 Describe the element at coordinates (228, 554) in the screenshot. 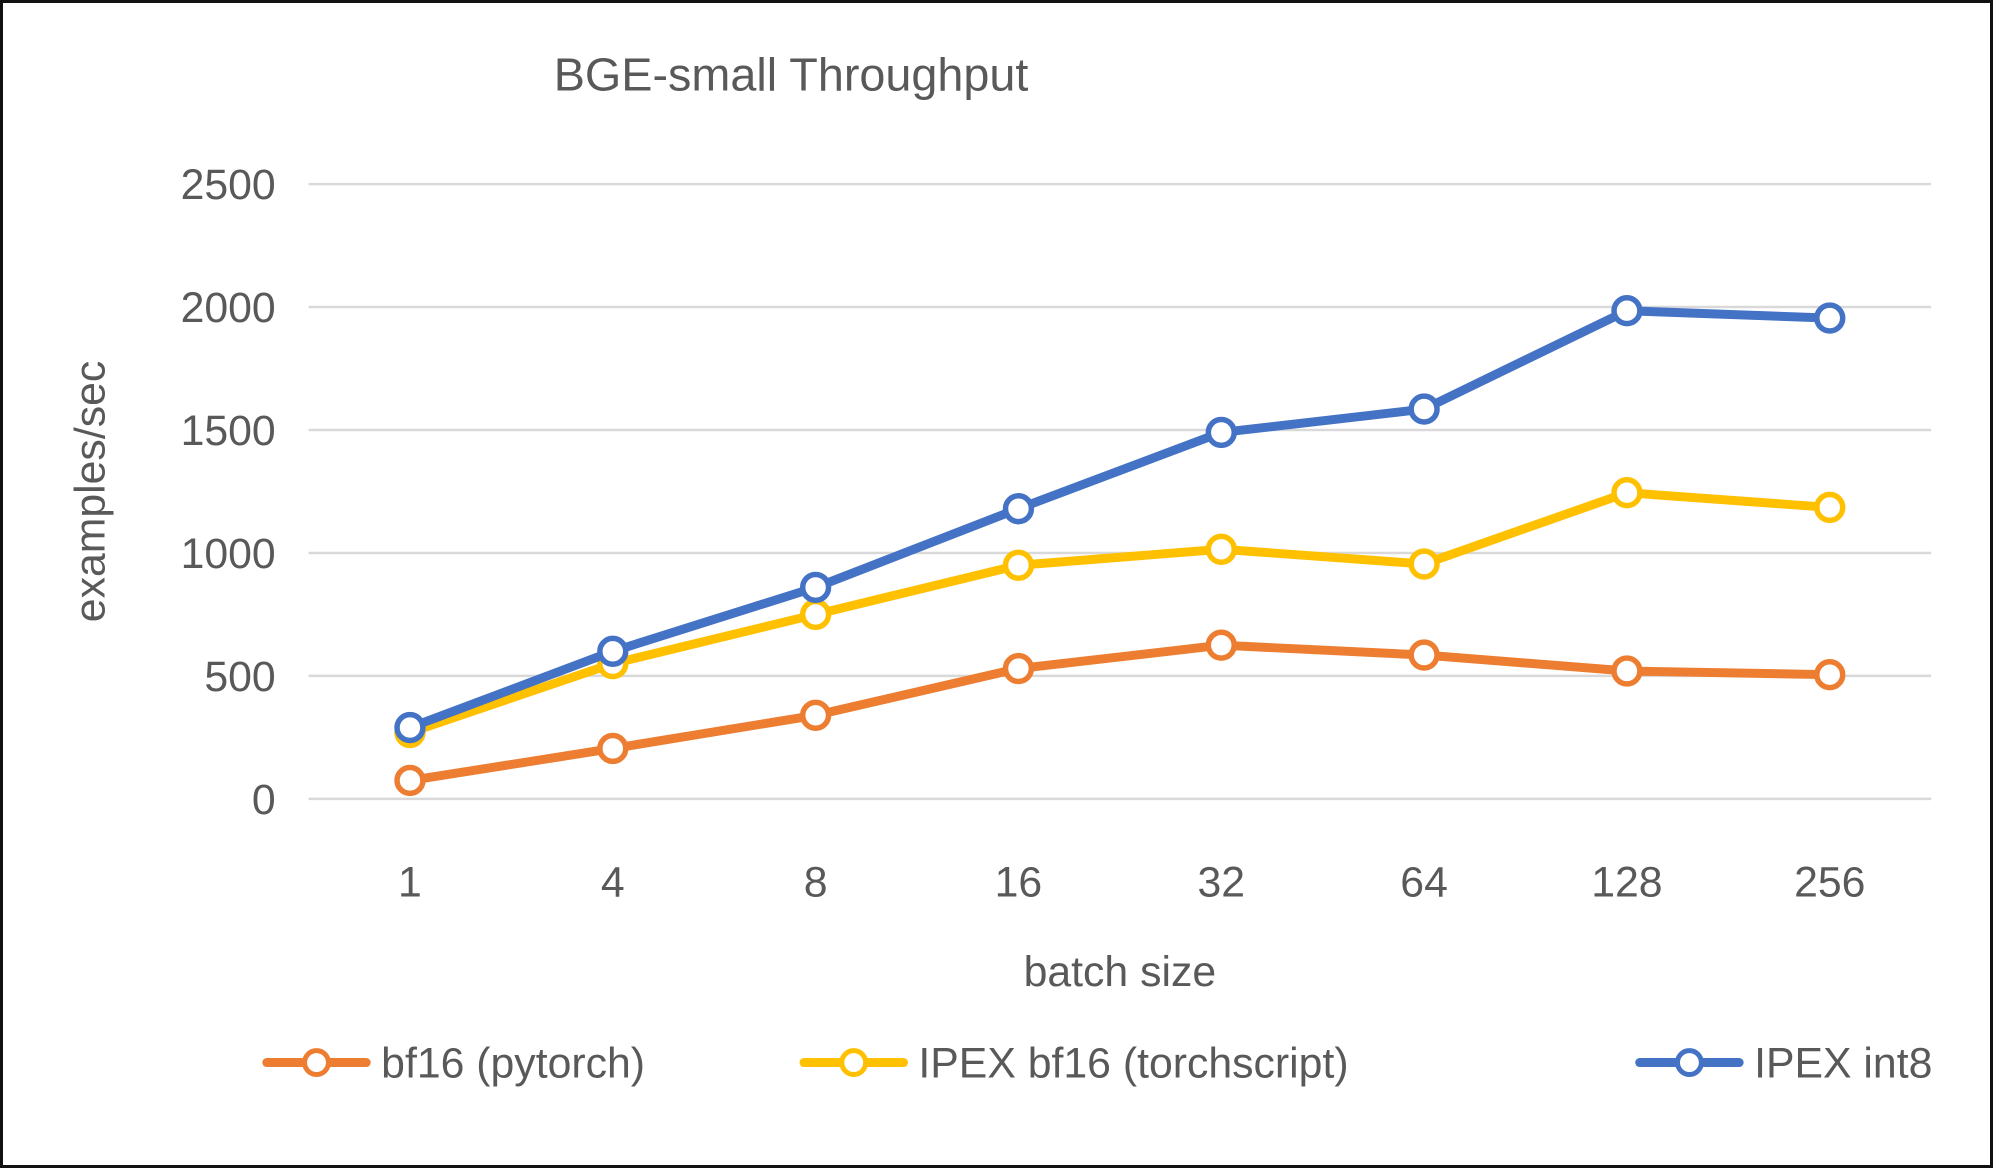

I see `y-tick-label: 1000` at that location.